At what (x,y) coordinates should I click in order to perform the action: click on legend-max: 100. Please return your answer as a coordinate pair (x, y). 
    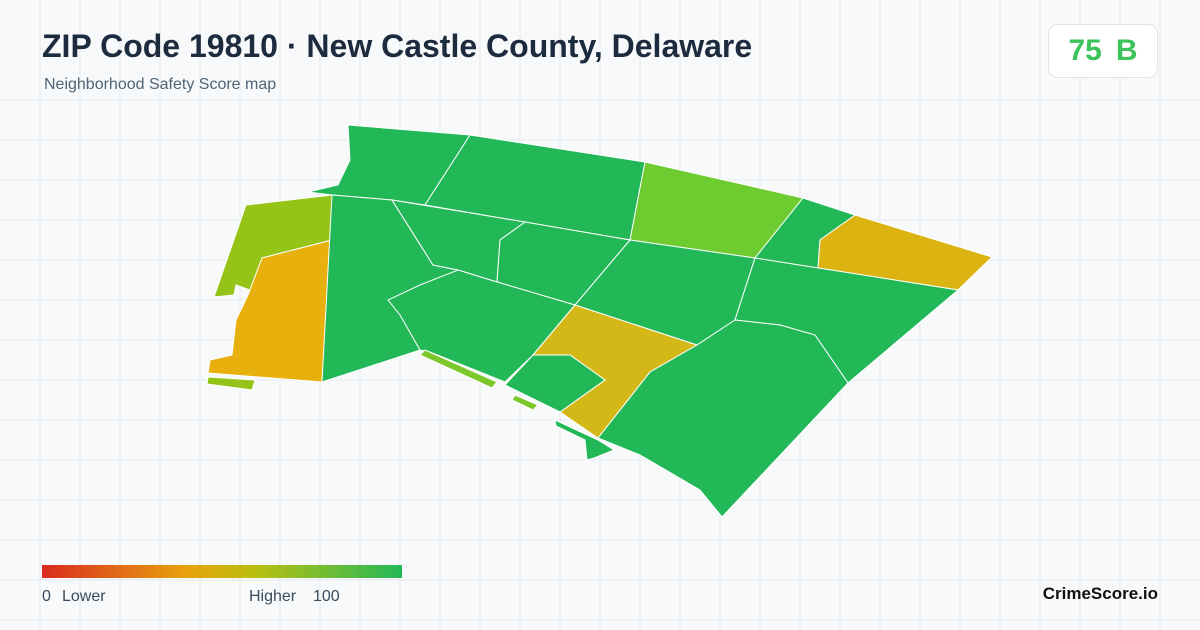
    Looking at the image, I should click on (326, 596).